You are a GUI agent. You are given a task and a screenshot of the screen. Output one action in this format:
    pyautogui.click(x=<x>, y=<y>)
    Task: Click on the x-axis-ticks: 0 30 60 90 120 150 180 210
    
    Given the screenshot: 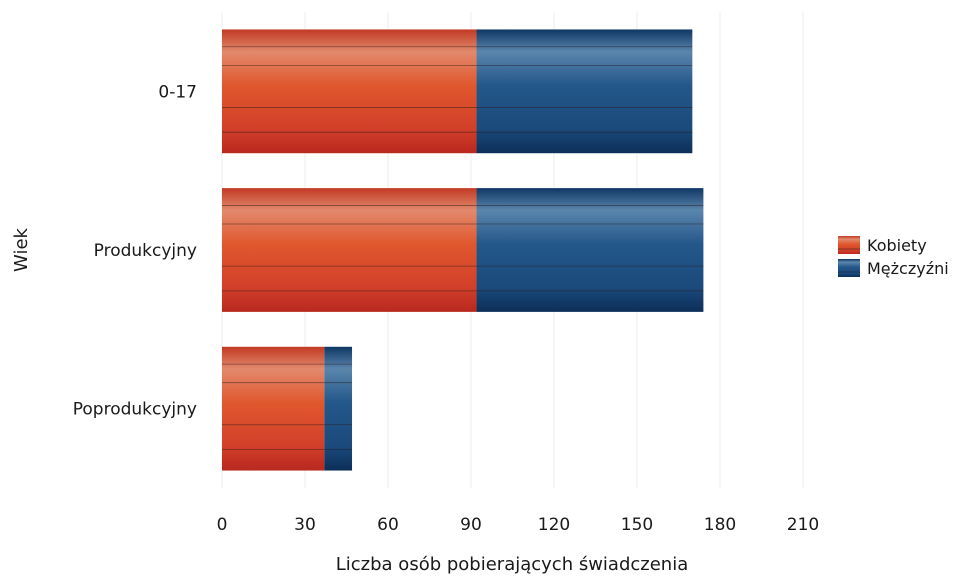 What is the action you would take?
    pyautogui.click(x=518, y=525)
    